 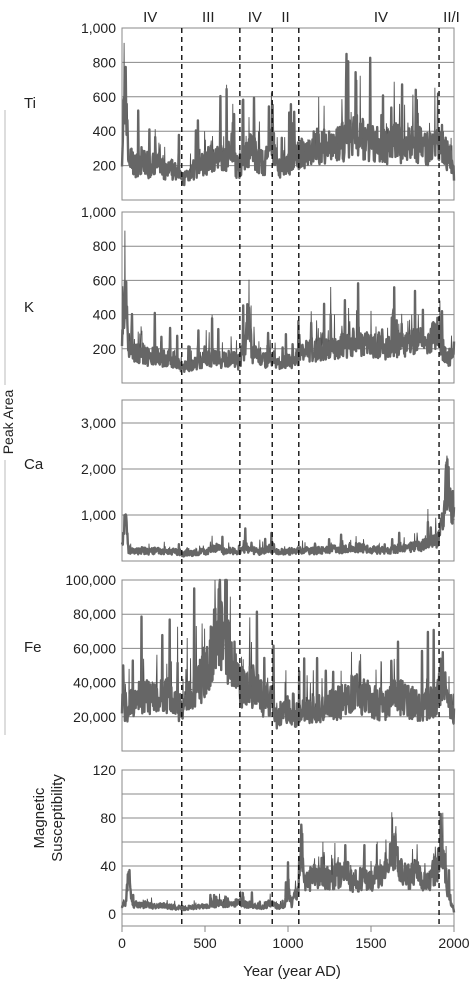 I want to click on y-tick-label: 60,000, so click(x=94, y=648).